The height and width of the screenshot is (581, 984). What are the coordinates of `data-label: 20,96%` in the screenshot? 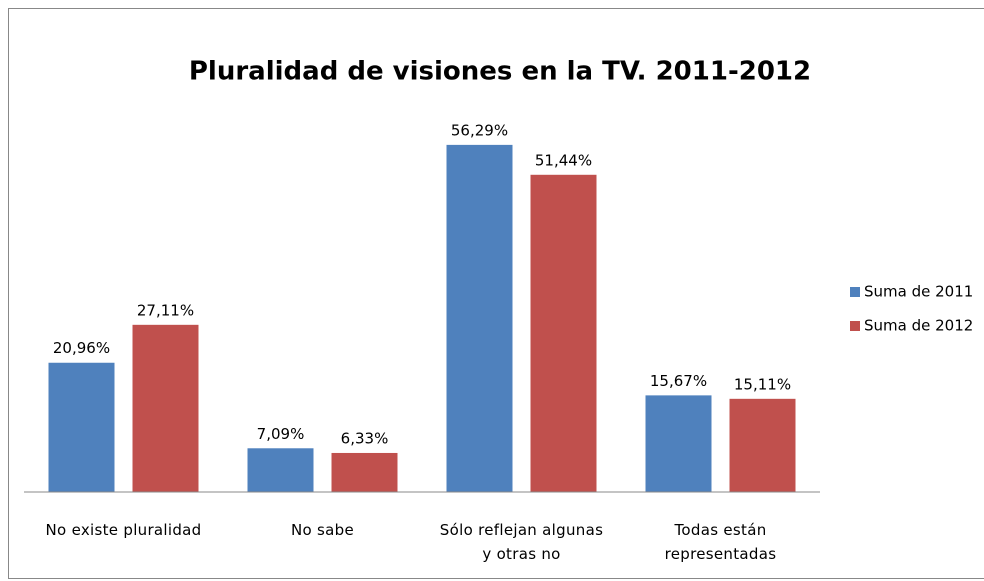 It's located at (81, 348).